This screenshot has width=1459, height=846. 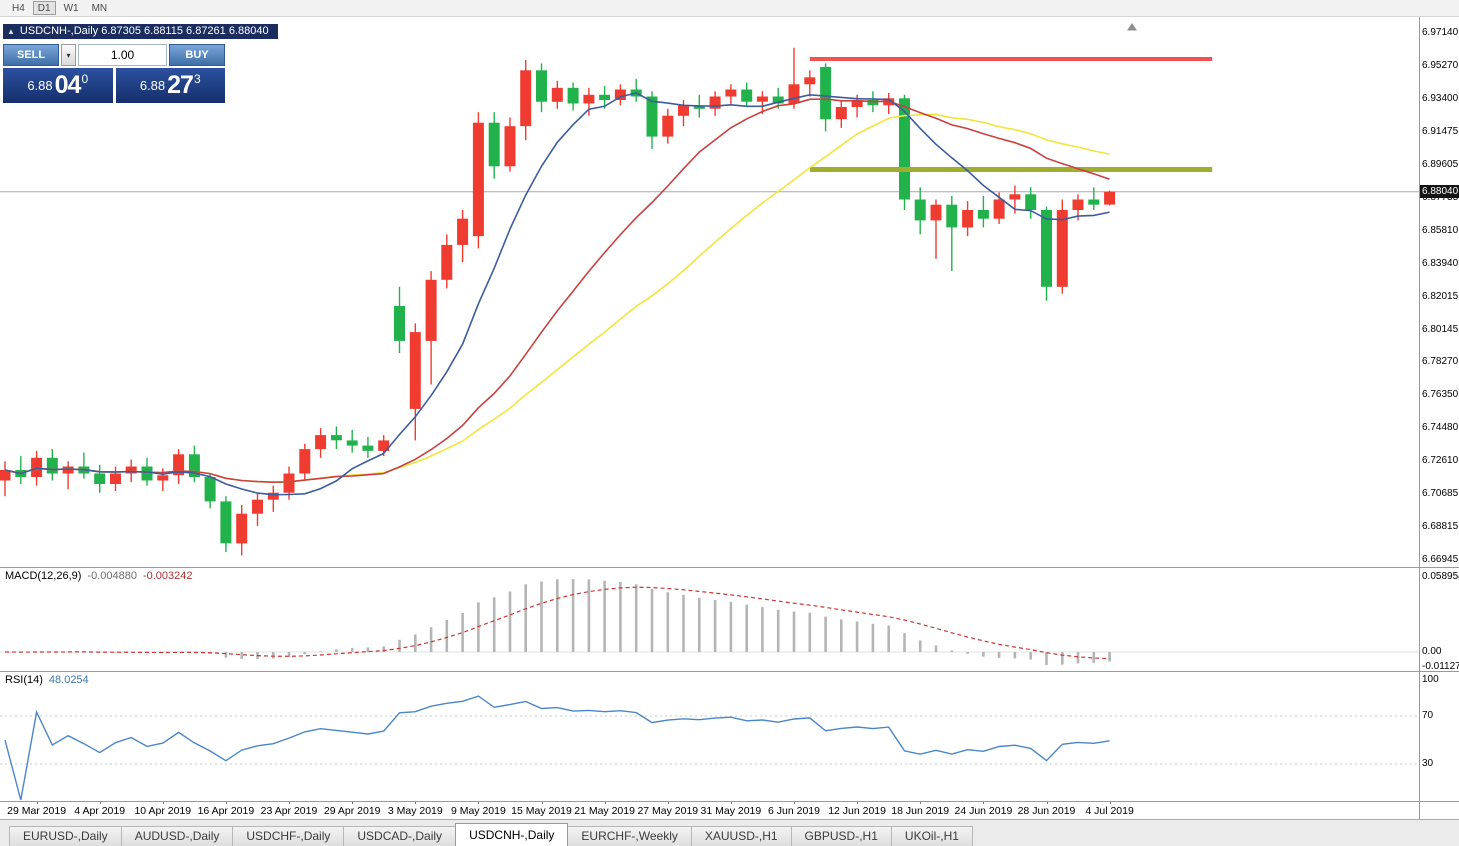 I want to click on price-axis-label: 6.80145, so click(x=1440, y=329).